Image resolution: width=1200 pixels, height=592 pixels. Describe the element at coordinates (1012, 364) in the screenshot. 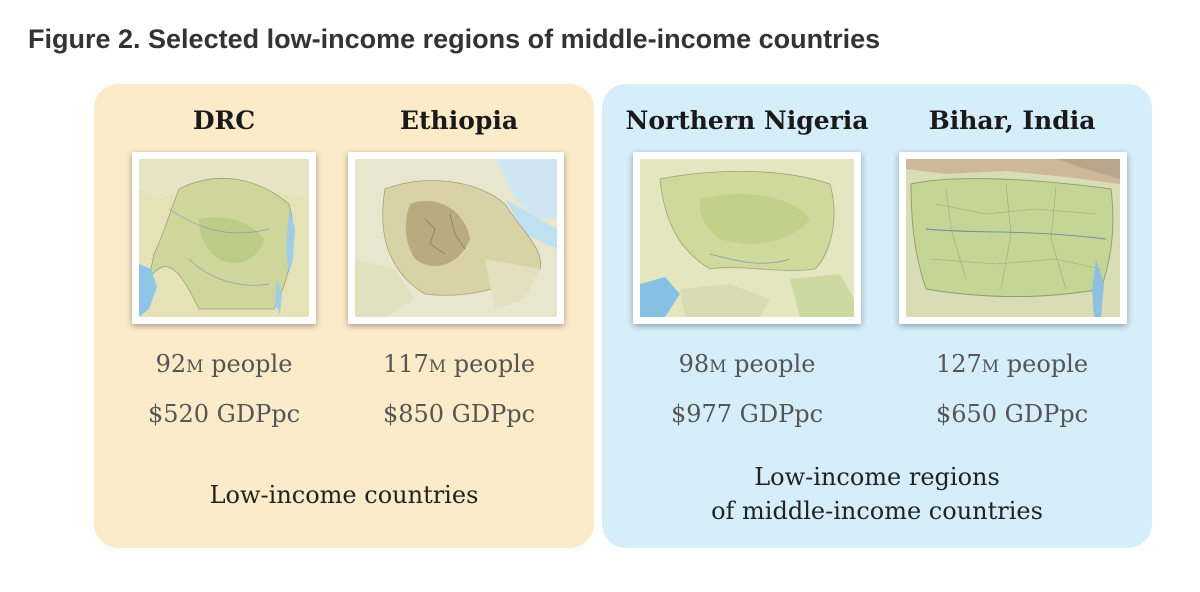

I see `population-label: 127M people` at that location.